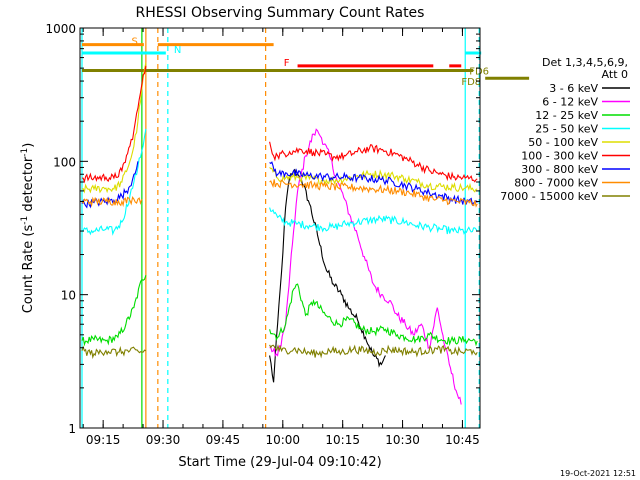  I want to click on y-axis-label-part-1: Count Rate (s, so click(28, 269).